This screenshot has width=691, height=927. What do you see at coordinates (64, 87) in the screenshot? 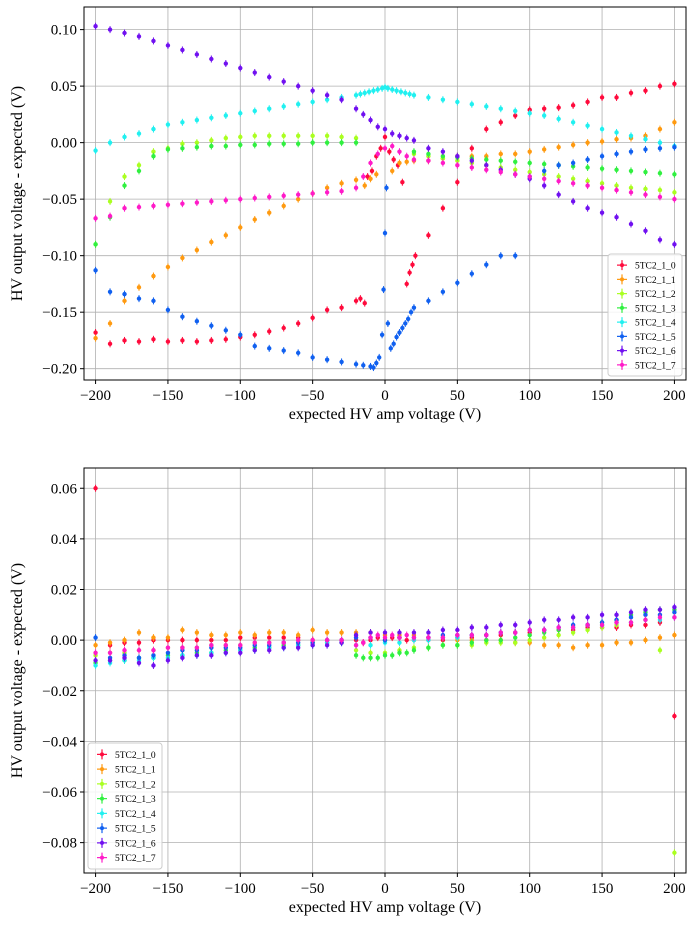
I see `y-tick-label: 0.05` at bounding box center [64, 87].